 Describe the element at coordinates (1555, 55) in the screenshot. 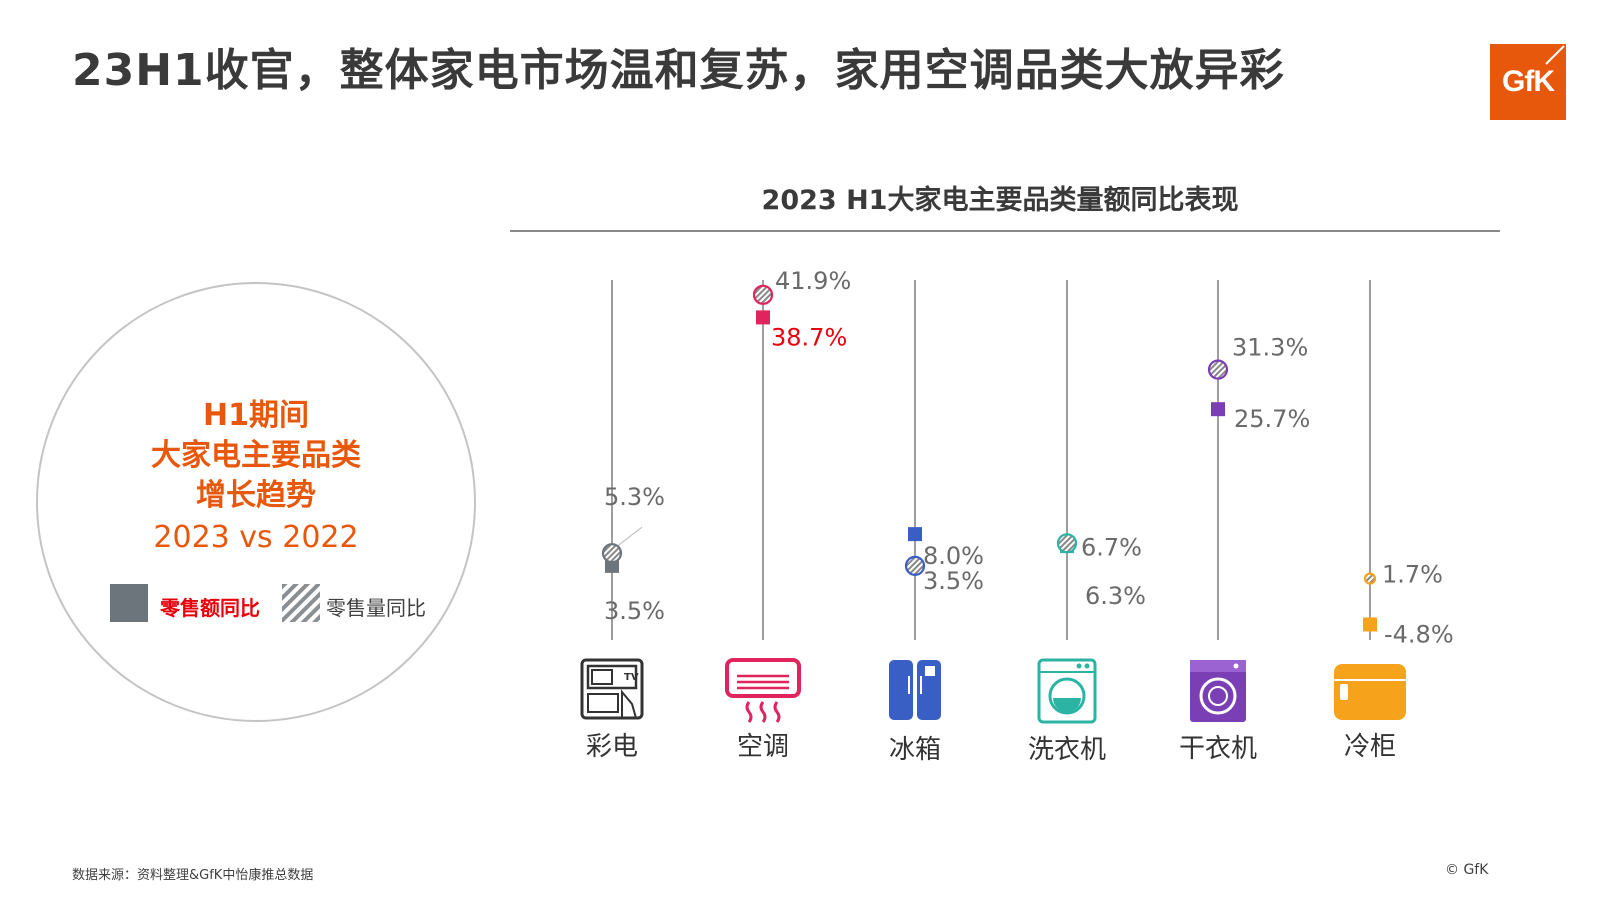

I see `logo-corner-line` at that location.